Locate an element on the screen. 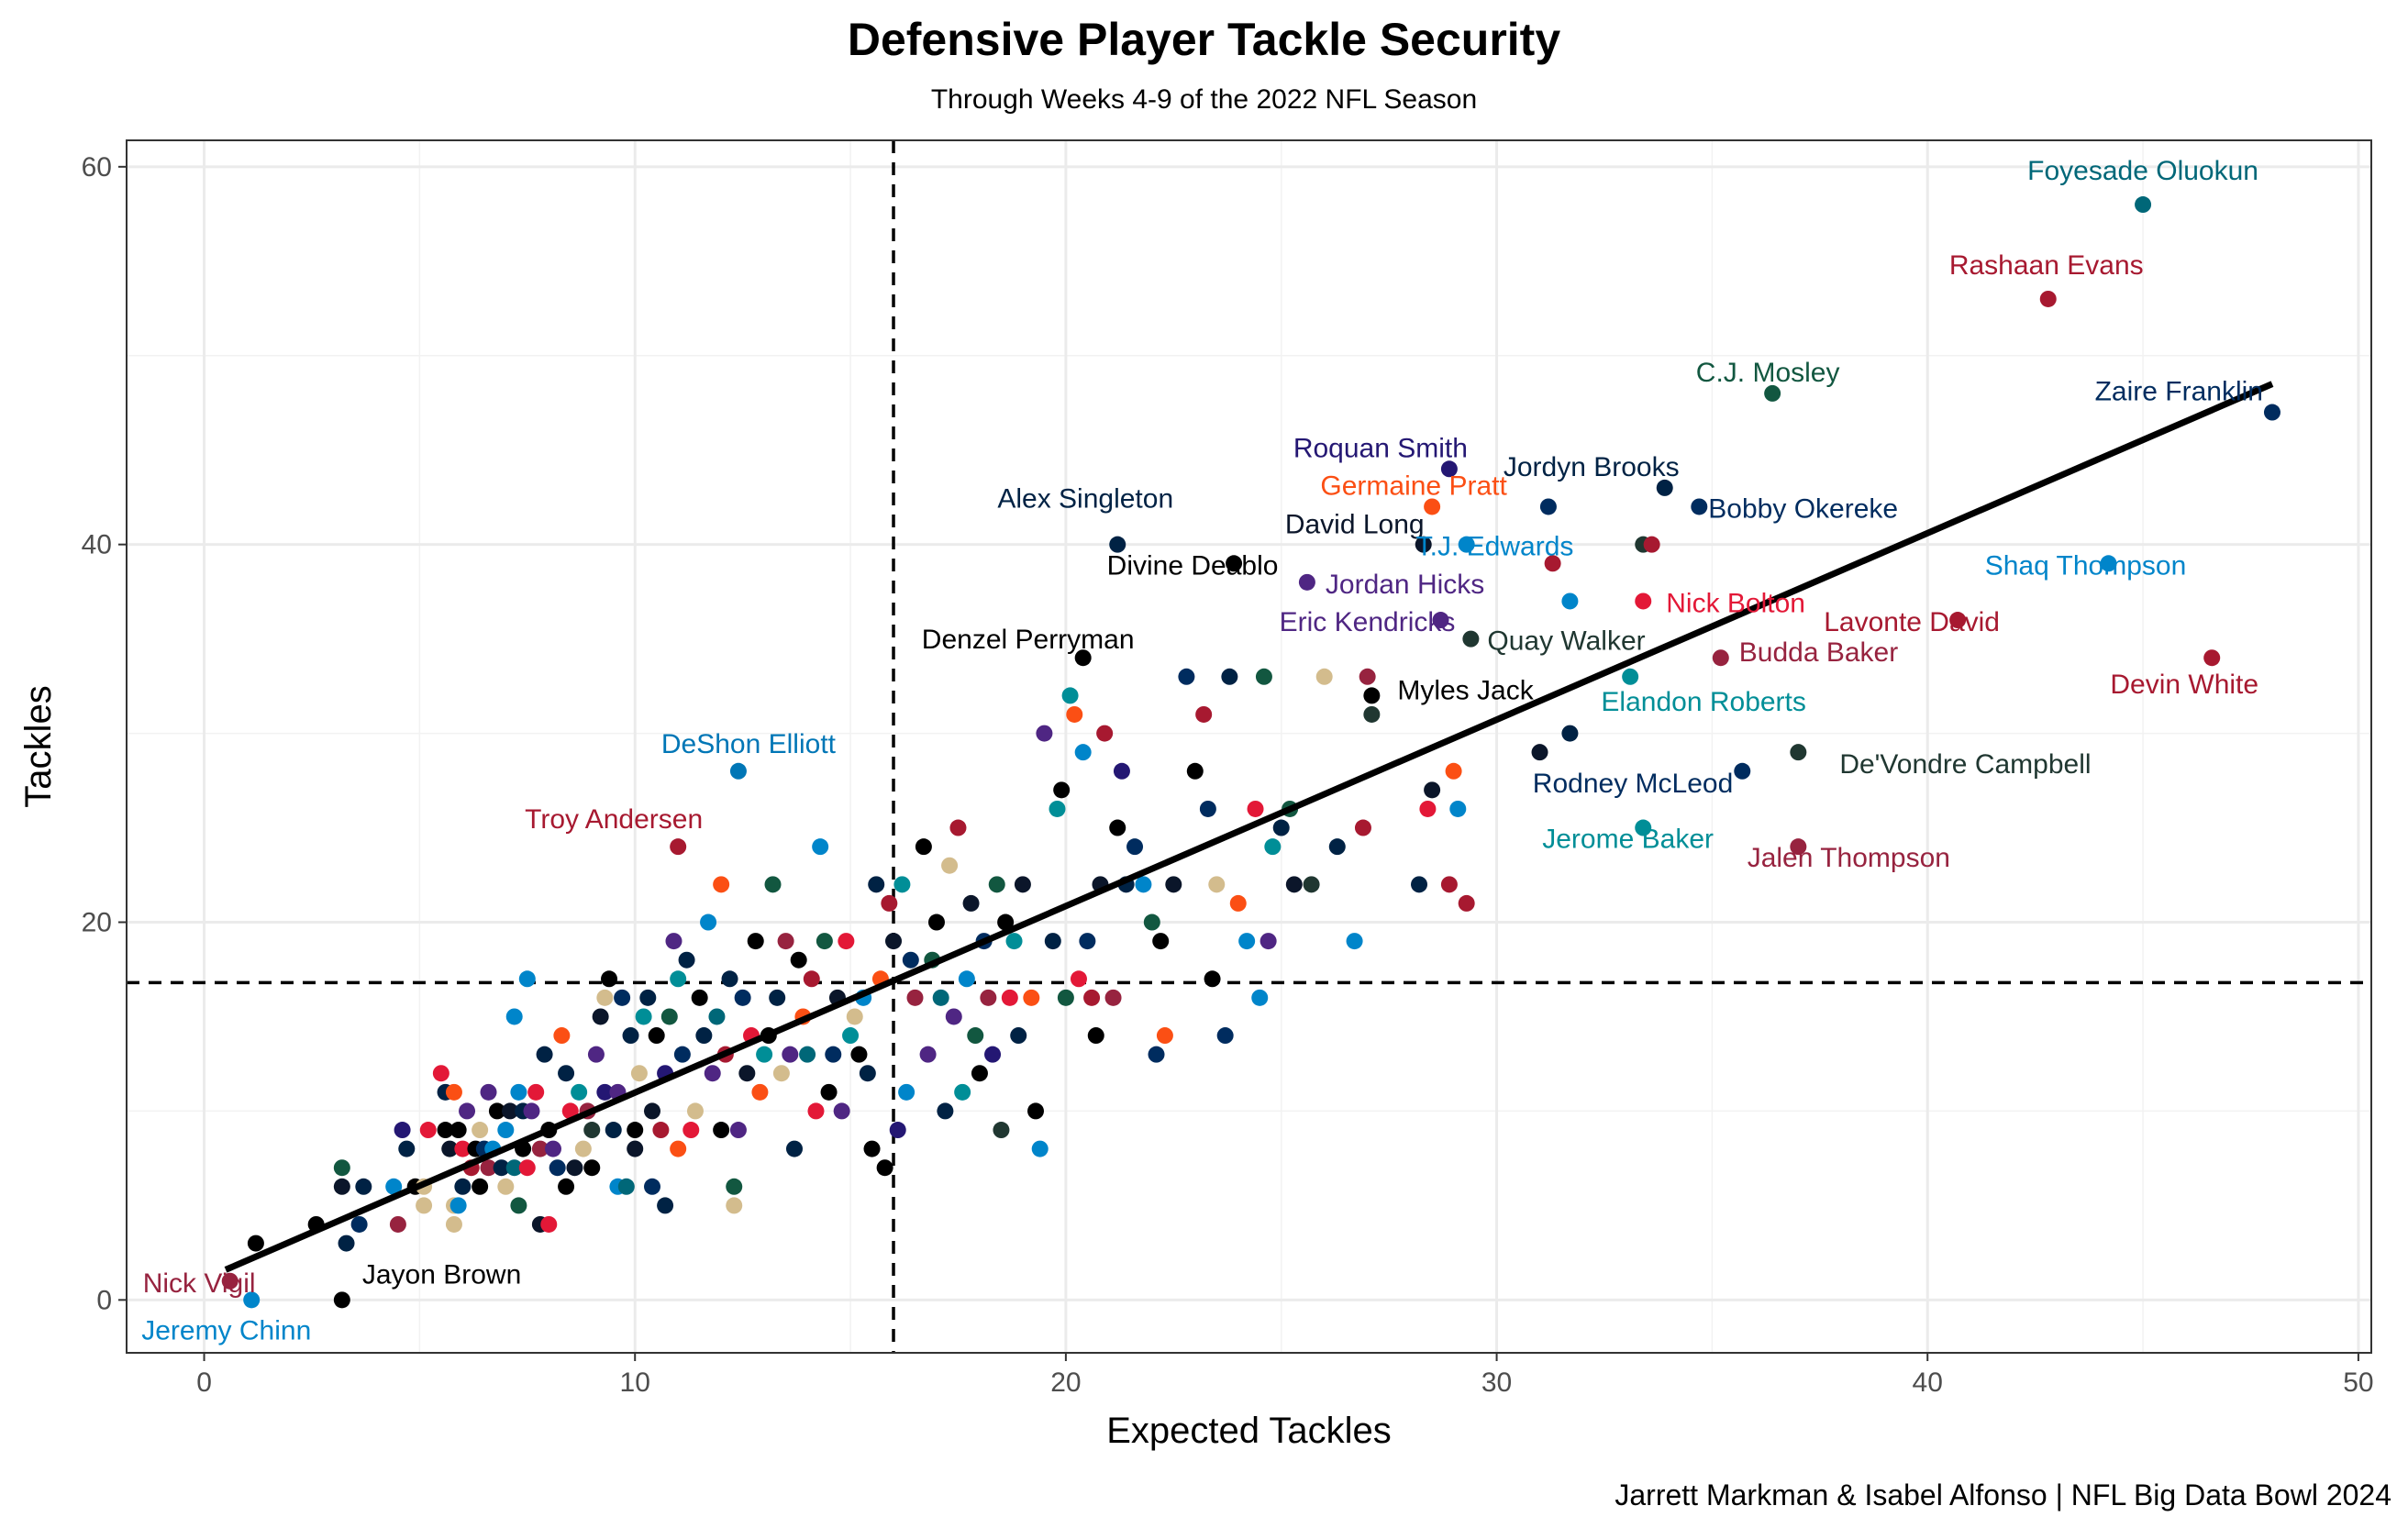  player-label: Jordan Hicks is located at coordinates (1405, 585).